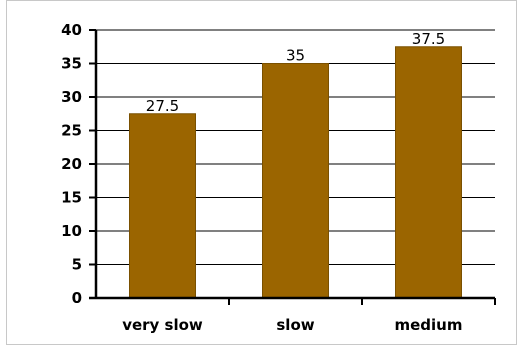 This screenshot has width=525, height=349. I want to click on data-label: 27.5, so click(162, 106).